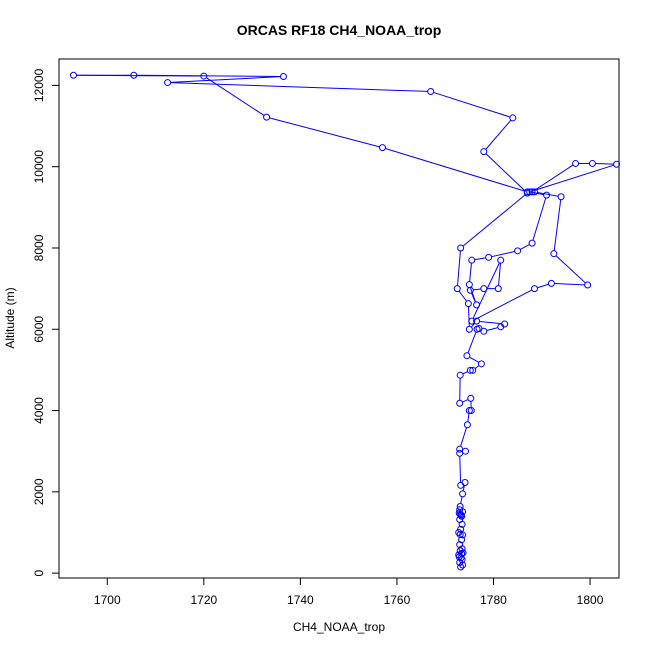 The image size is (650, 650). I want to click on x-tick-label: 1780, so click(493, 600).